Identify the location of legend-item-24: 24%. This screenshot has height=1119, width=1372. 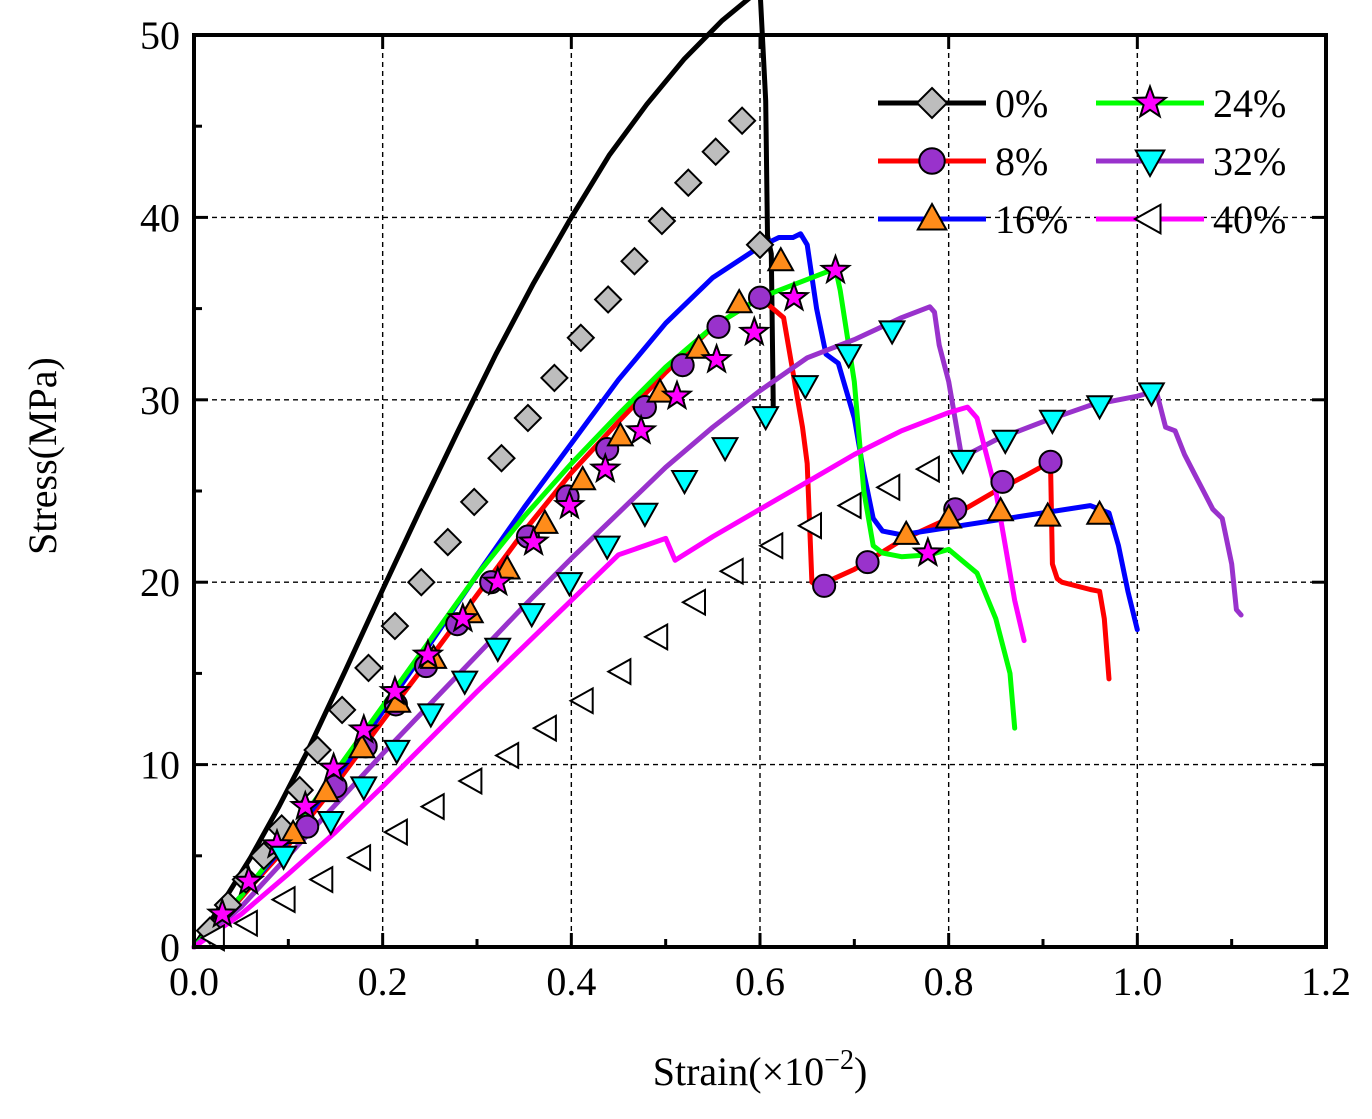
(1191, 103).